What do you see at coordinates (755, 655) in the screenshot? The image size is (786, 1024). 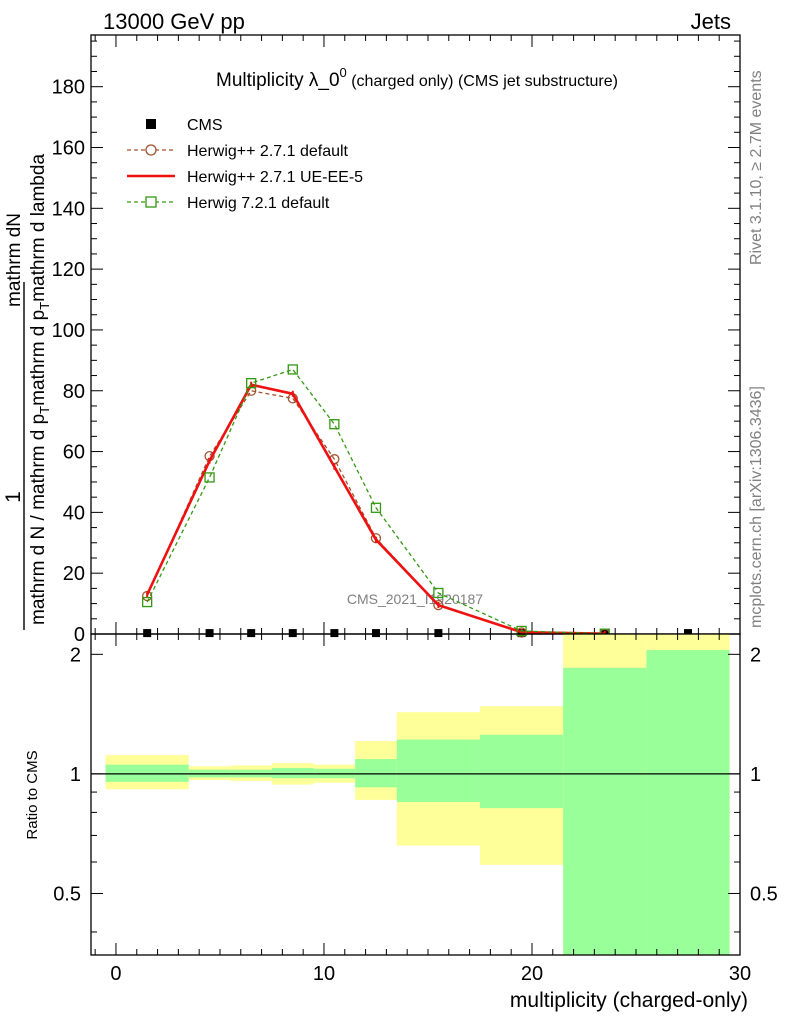 I see `ratio-y-tick-label-right: 2` at bounding box center [755, 655].